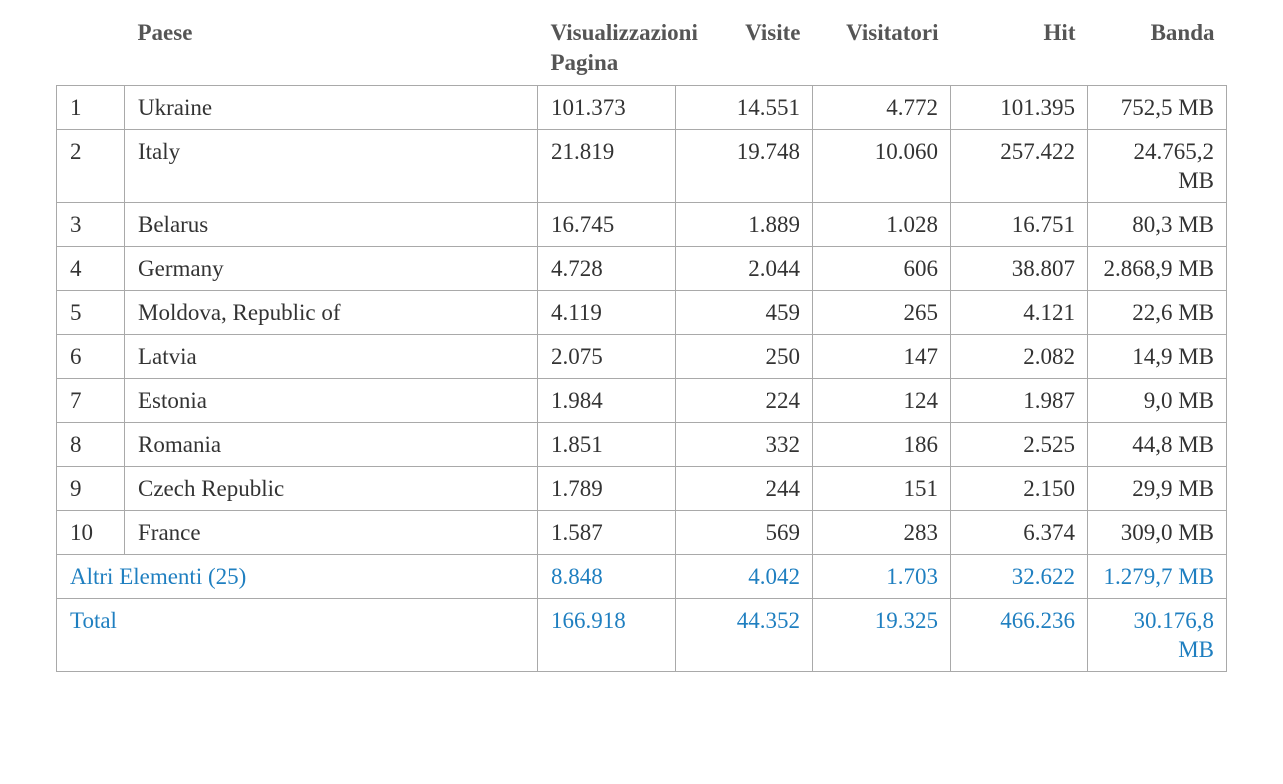  Describe the element at coordinates (90, 224) in the screenshot. I see `cell-rank: 3` at that location.